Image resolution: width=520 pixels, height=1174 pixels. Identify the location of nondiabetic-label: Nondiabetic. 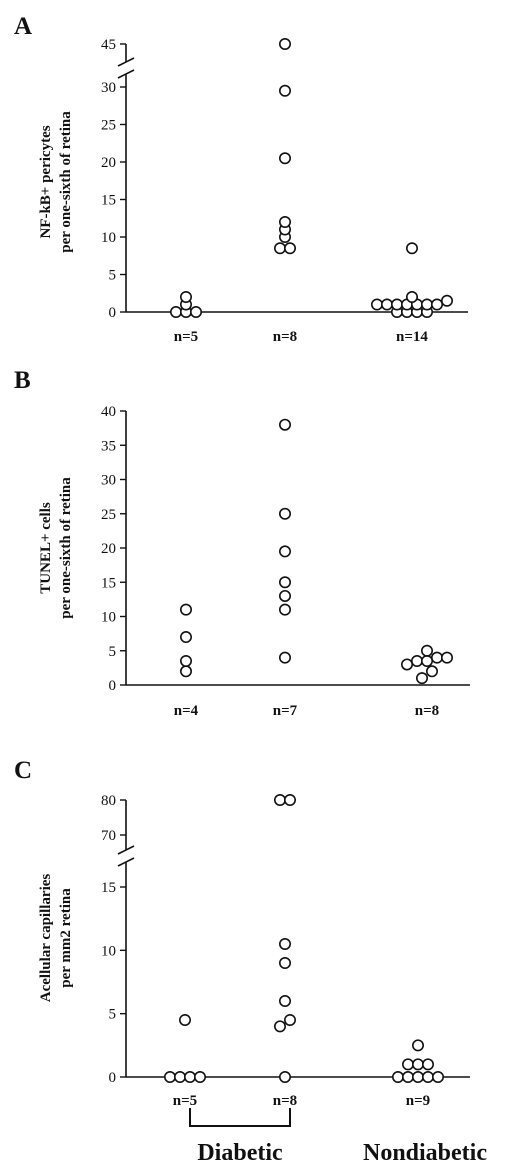
(425, 1153).